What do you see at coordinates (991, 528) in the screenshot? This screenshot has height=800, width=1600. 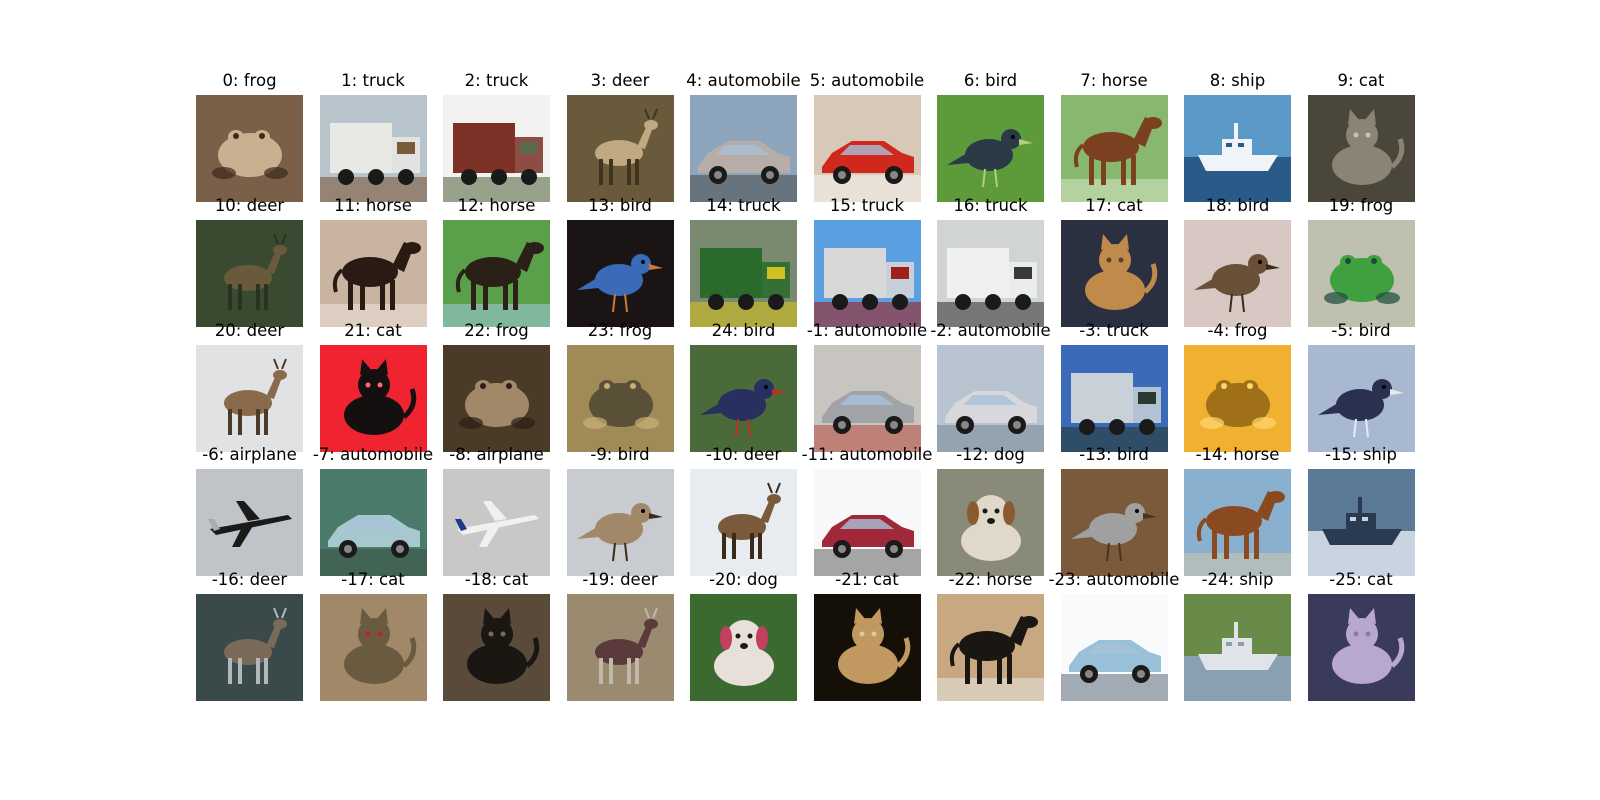 I see `dog-shape` at bounding box center [991, 528].